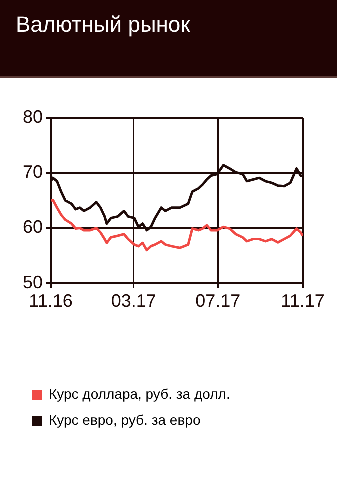  What do you see at coordinates (133, 301) in the screenshot?
I see `x-tick-label: 03.17` at bounding box center [133, 301].